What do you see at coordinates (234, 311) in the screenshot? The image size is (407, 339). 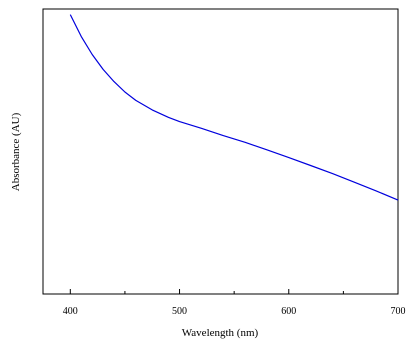 I see `x-axis-tick-labels: 400 500 600 700` at bounding box center [234, 311].